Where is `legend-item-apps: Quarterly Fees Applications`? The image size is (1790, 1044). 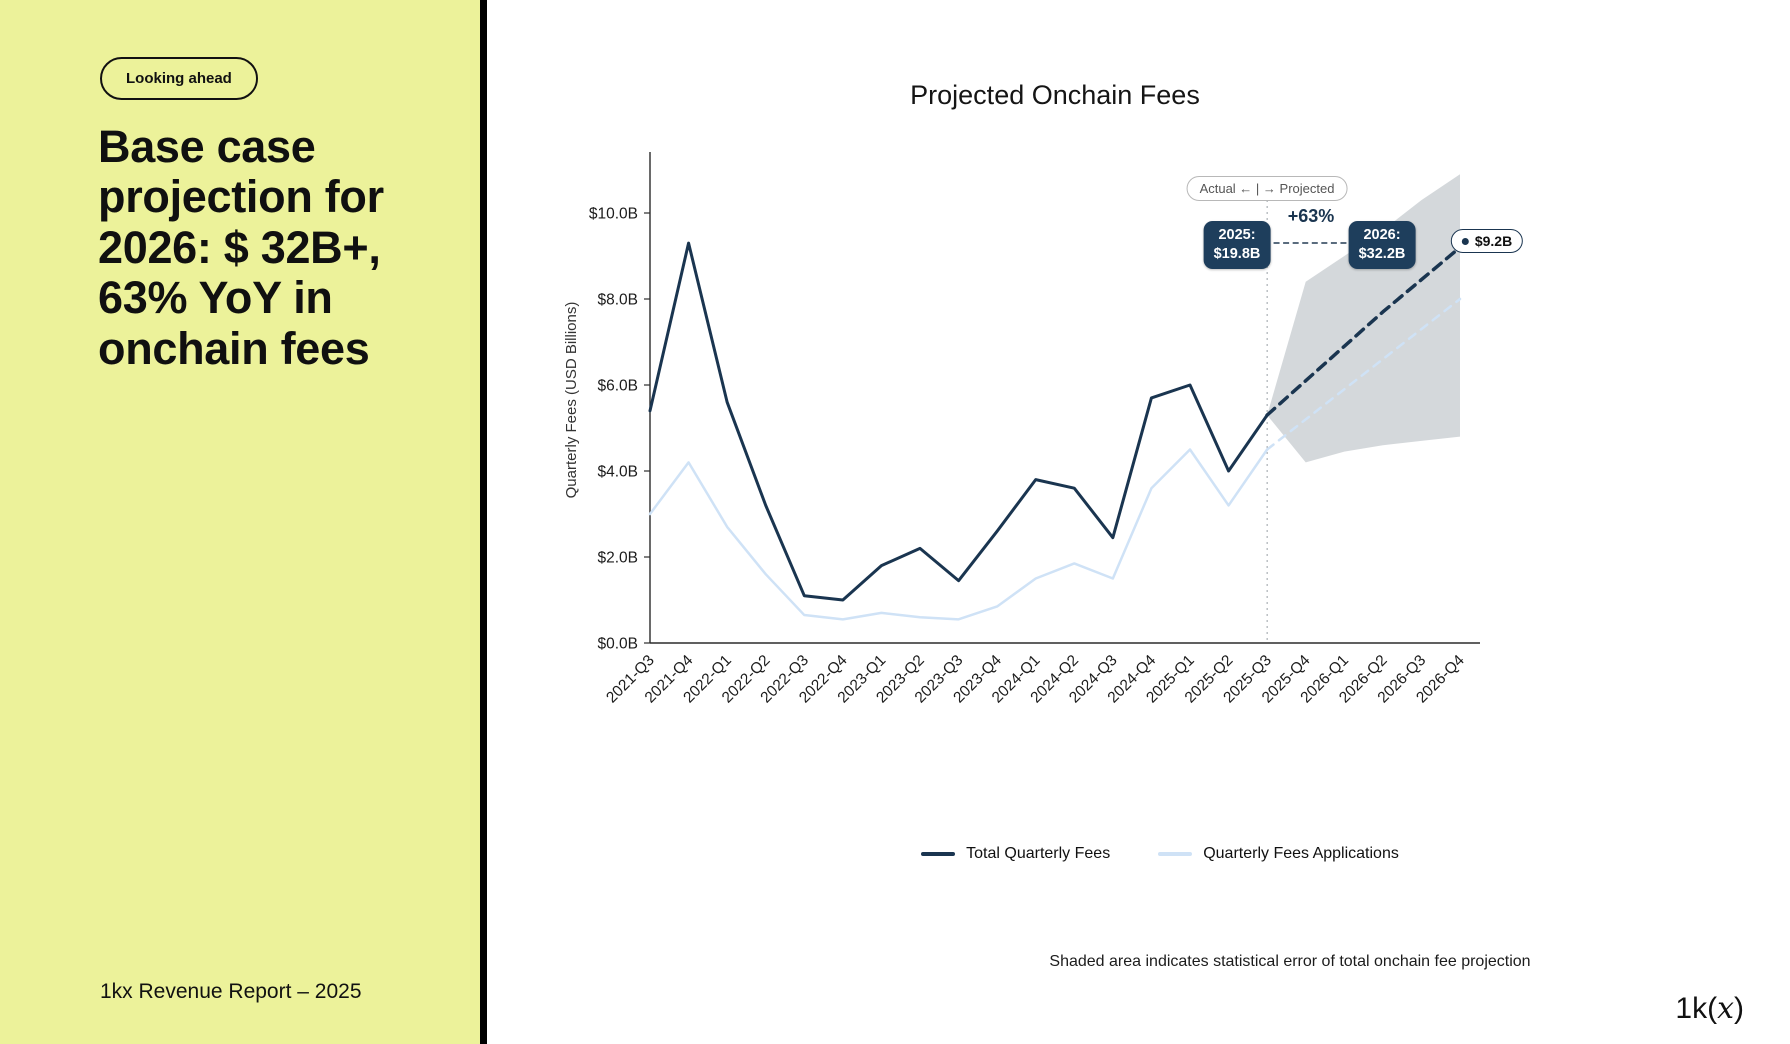
legend-item-apps: Quarterly Fees Applications is located at coordinates (1278, 854).